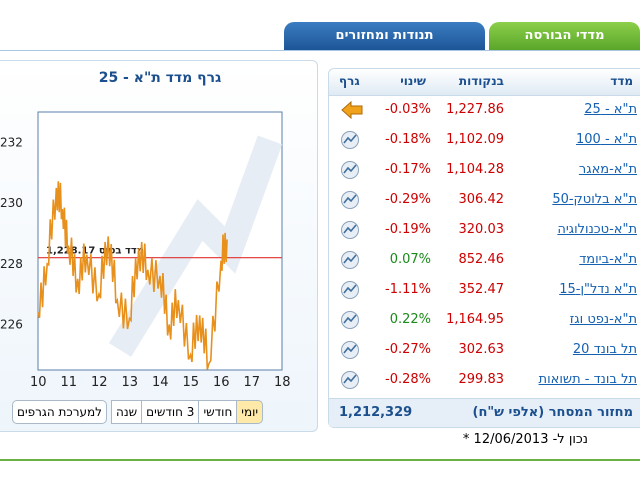 This screenshot has height=480, width=640. I want to click on index-change: -1.11%, so click(408, 289).